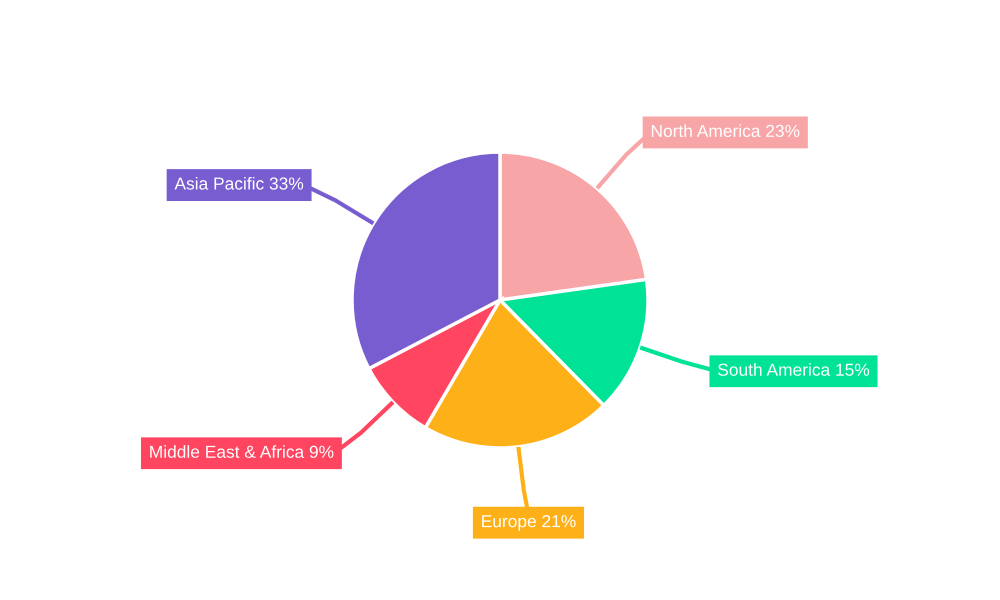 The height and width of the screenshot is (600, 1000). I want to click on slice-label: Middle East & Africa 9%, so click(242, 451).